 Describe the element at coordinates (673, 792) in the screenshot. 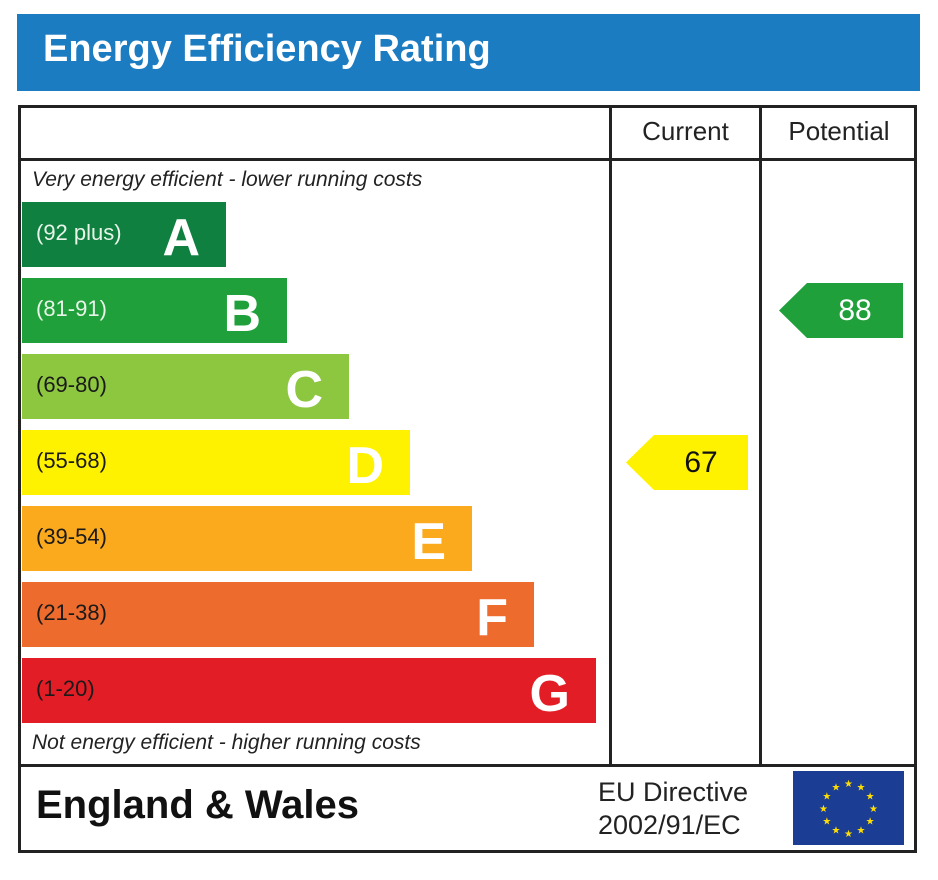

I see `eu-directive-line1: EU Directive` at that location.